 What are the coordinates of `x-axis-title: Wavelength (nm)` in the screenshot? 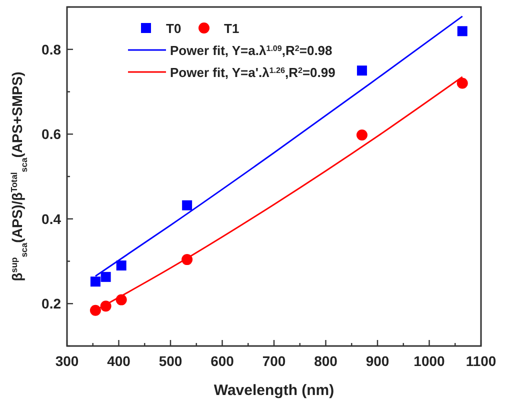 It's located at (274, 390).